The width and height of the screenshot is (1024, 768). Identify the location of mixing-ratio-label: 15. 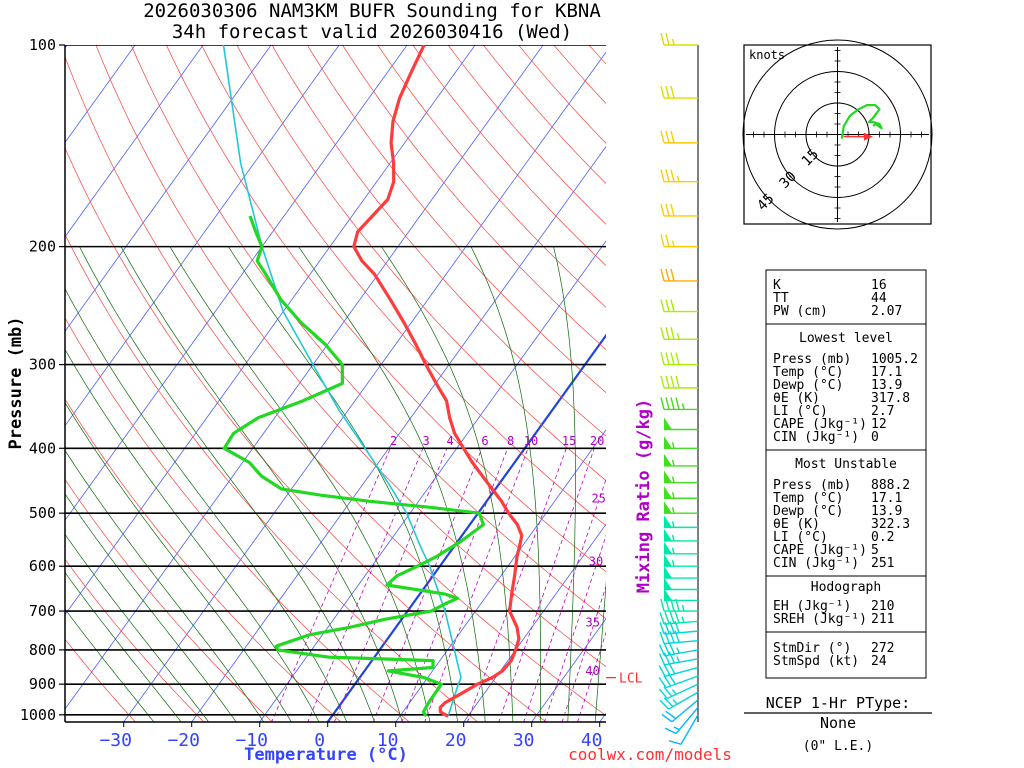
(569, 441).